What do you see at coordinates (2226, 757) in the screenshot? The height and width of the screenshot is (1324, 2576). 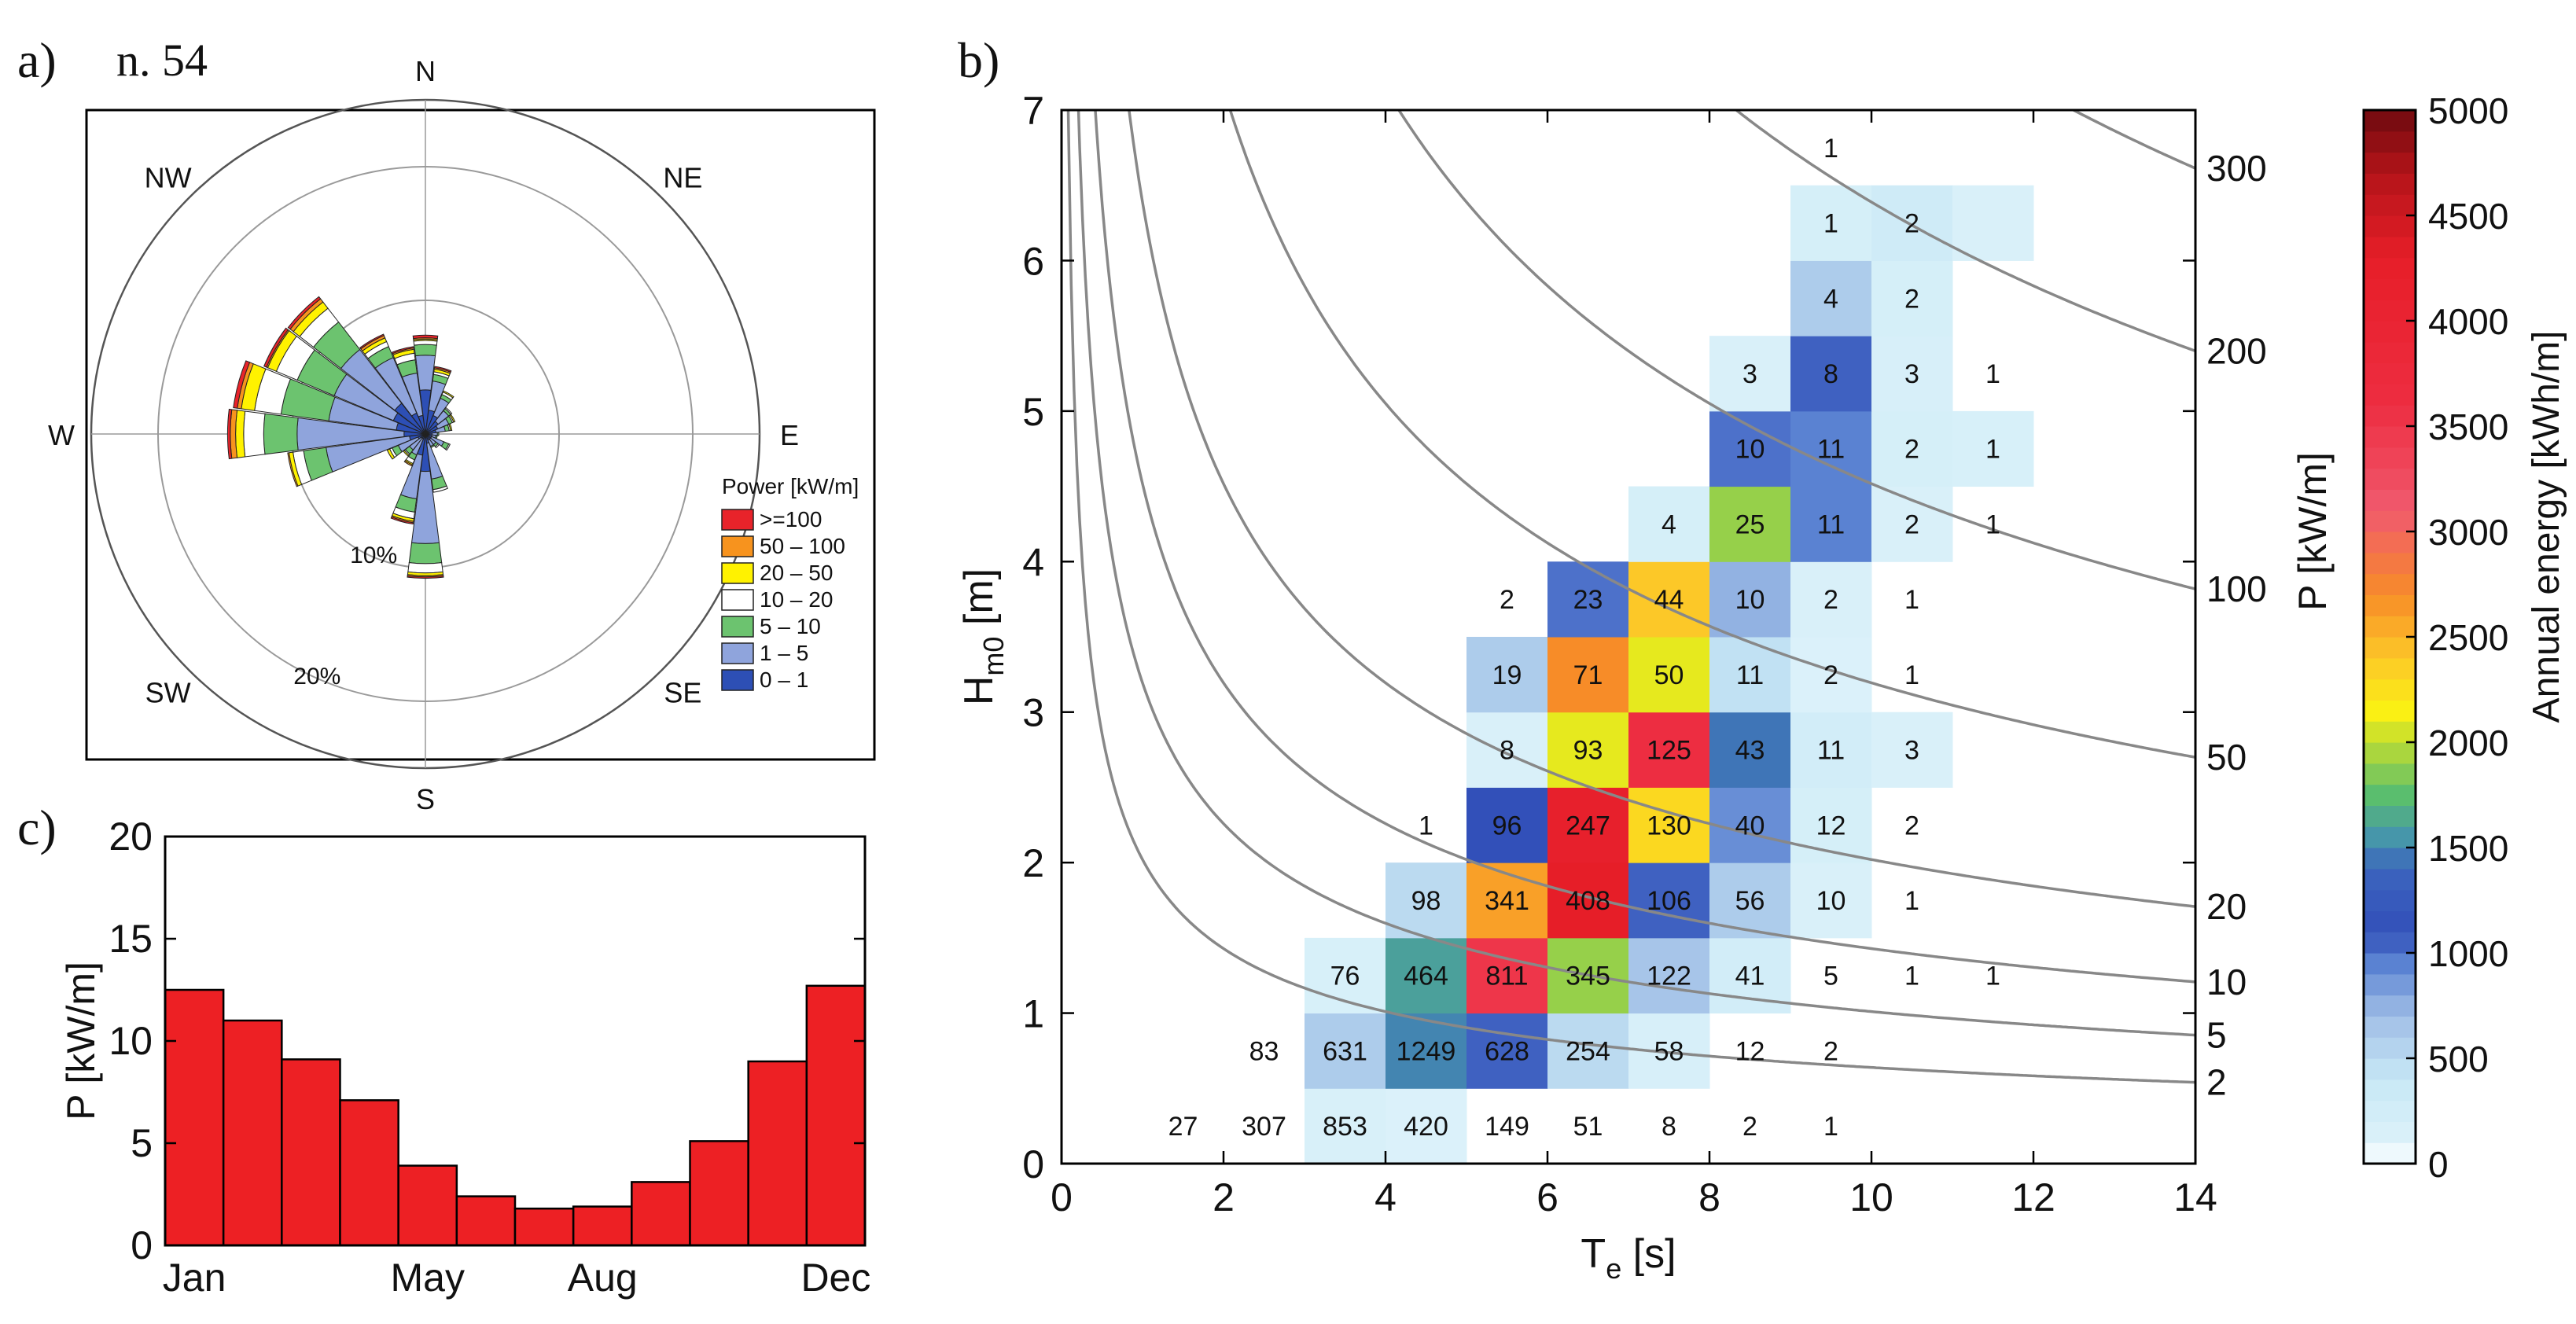 I see `isoline-label: 50` at bounding box center [2226, 757].